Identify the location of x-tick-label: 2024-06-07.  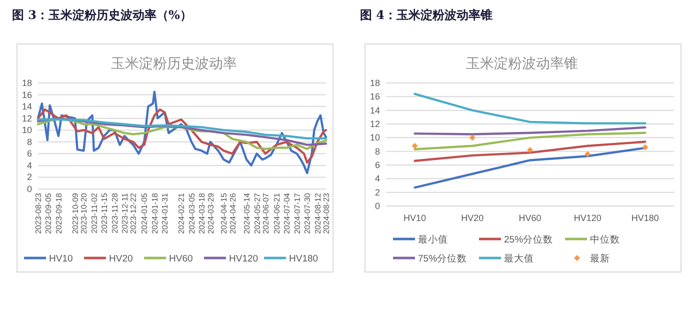
(265, 213).